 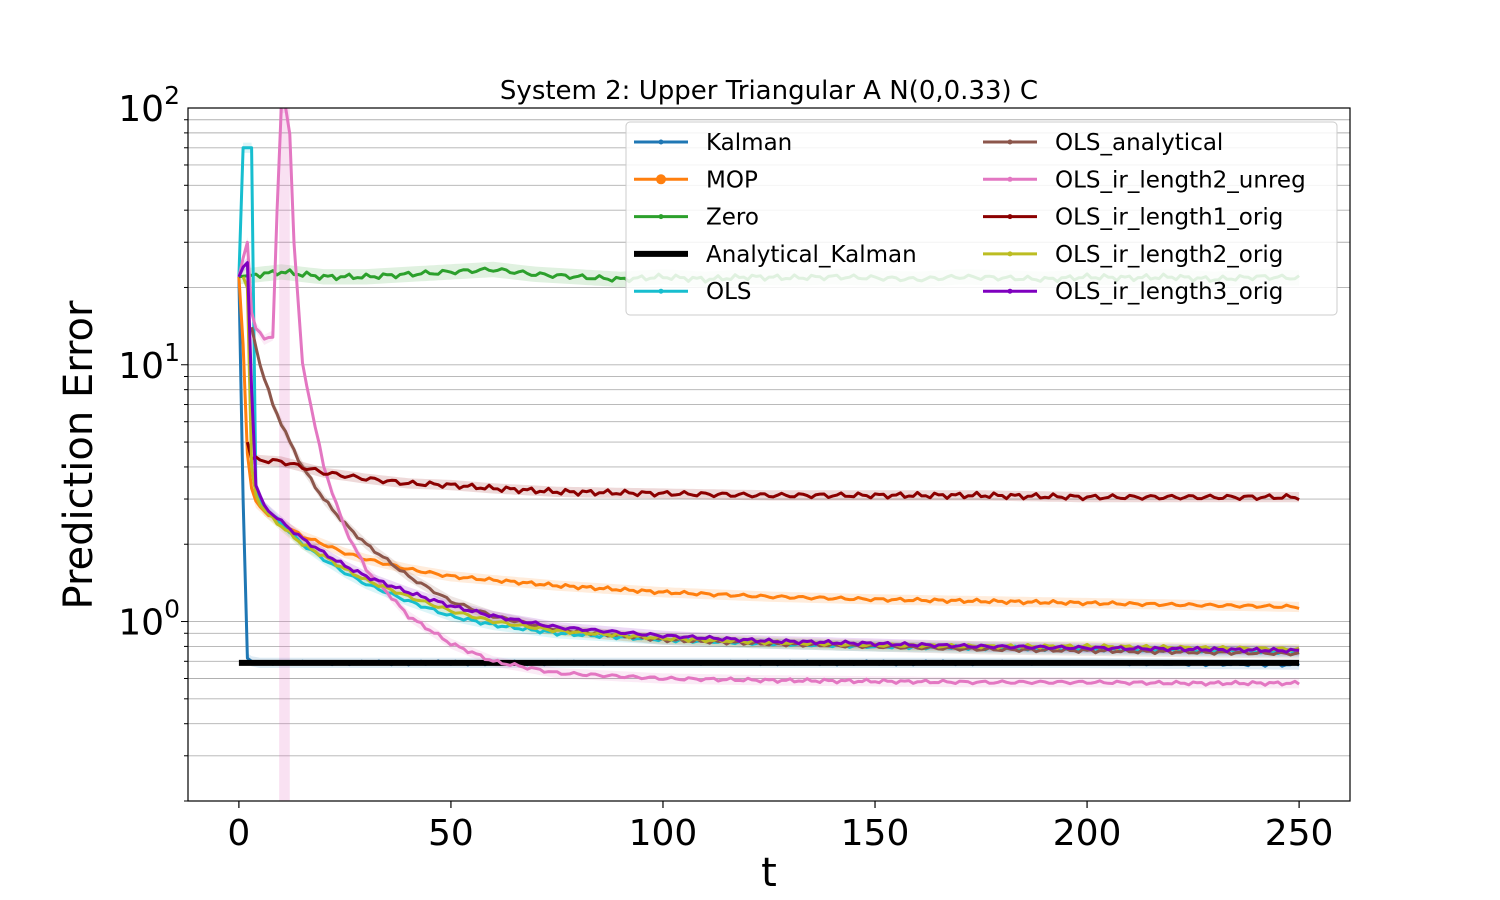 What do you see at coordinates (769, 873) in the screenshot?
I see `x-axis-label: t` at bounding box center [769, 873].